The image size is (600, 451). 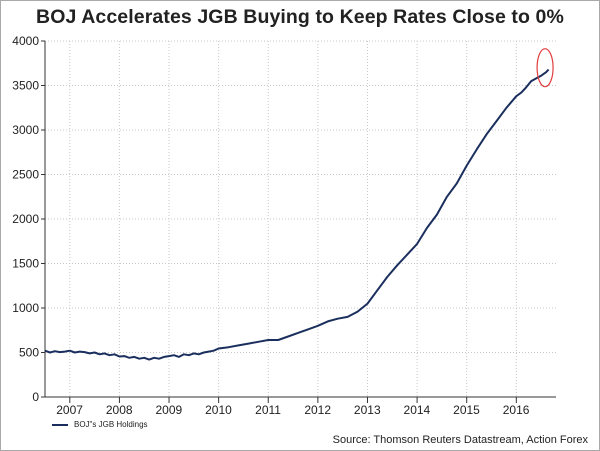 What do you see at coordinates (35, 397) in the screenshot?
I see `y-tick-label: 0` at bounding box center [35, 397].